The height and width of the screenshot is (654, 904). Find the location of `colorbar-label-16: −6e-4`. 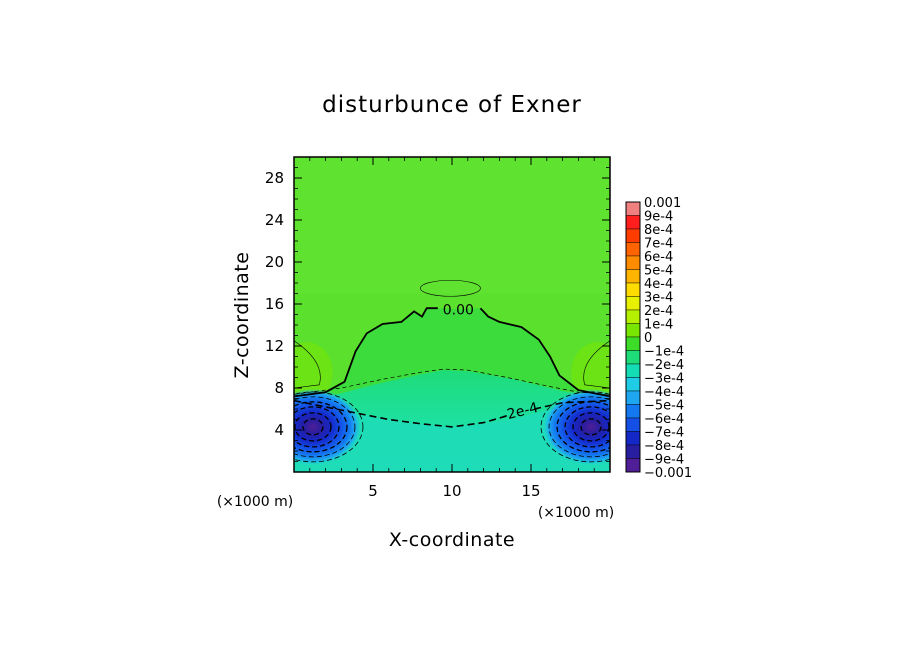

colorbar-label-16: −6e-4 is located at coordinates (664, 419).